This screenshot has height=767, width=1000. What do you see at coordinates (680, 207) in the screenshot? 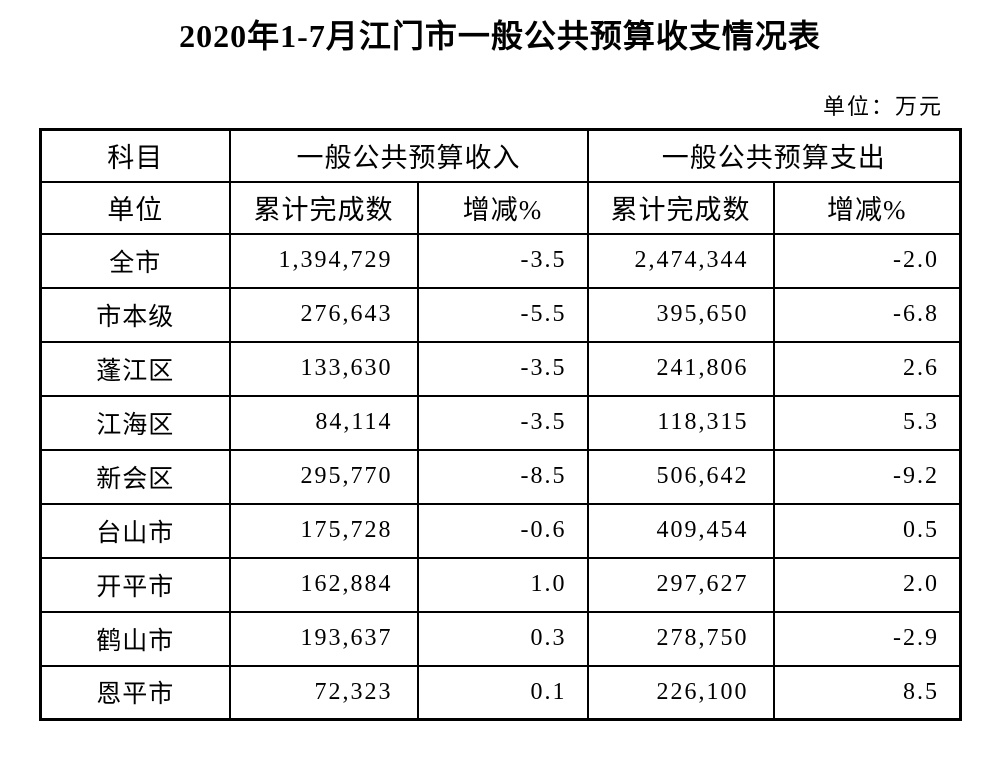
I see `header-expense-cumulative: 累计完成数` at bounding box center [680, 207].